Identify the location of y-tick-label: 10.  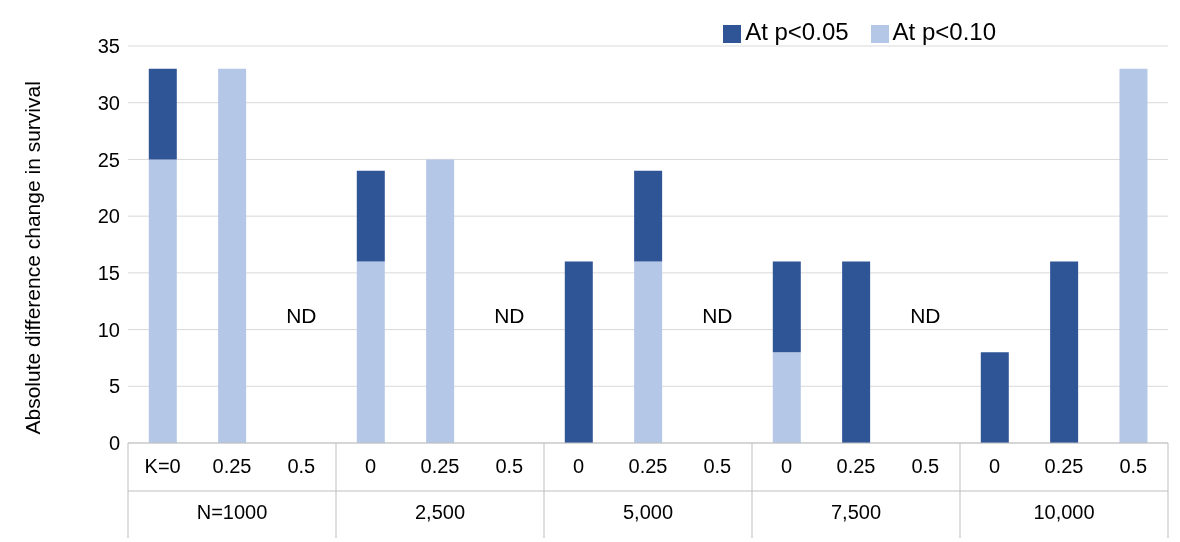
(108, 329).